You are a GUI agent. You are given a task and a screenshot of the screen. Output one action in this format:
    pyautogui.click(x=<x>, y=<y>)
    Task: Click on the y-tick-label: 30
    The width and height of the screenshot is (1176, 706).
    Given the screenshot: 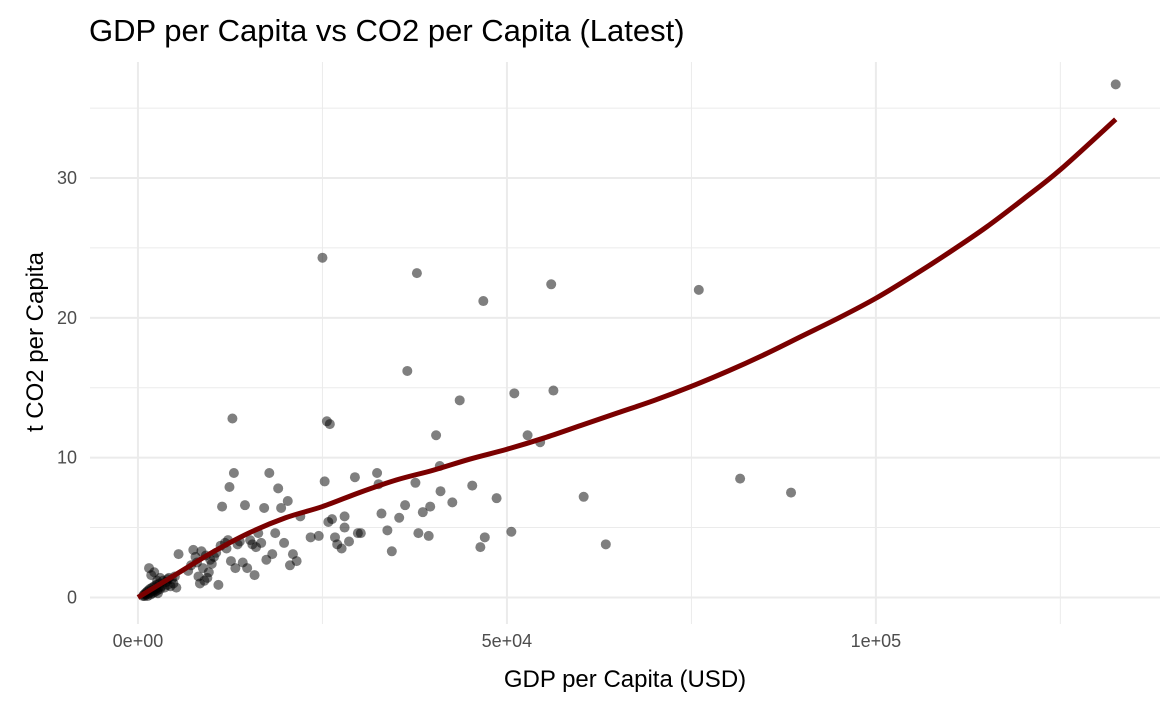 What is the action you would take?
    pyautogui.click(x=67, y=178)
    